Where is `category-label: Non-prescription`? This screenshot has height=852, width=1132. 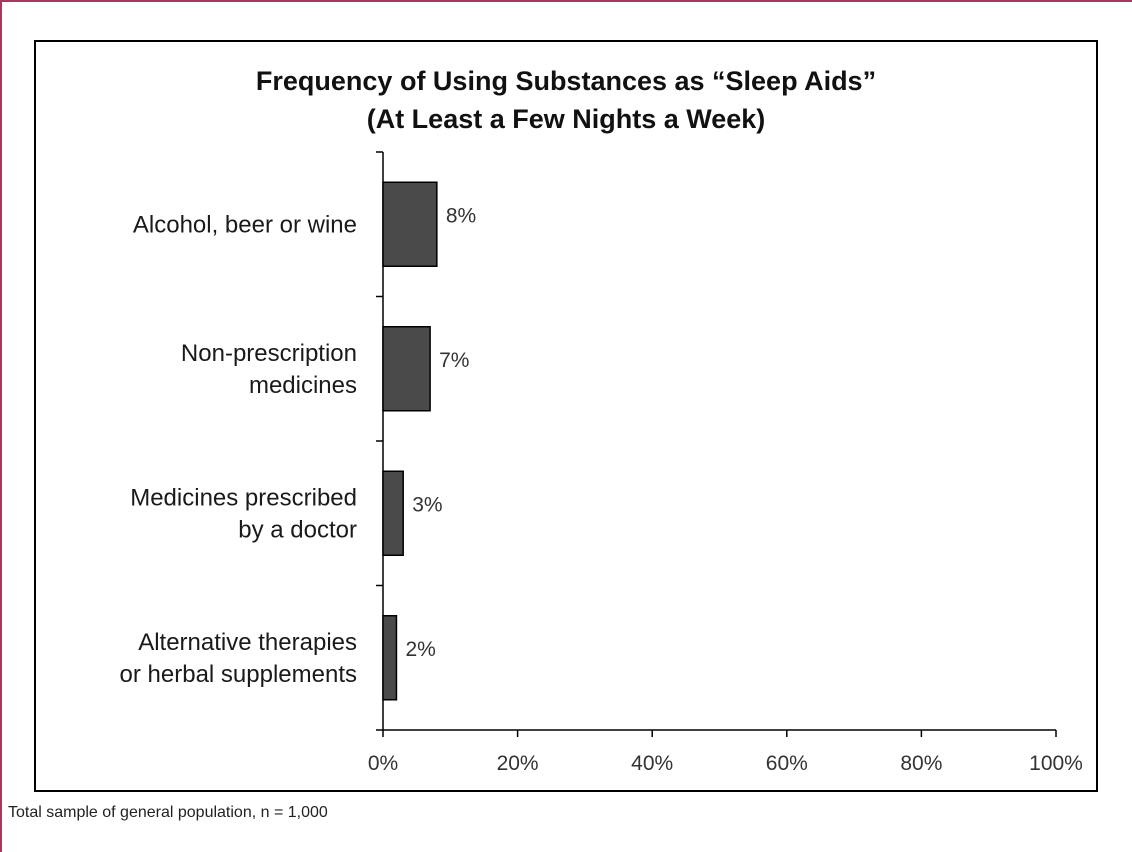
category-label: Non-prescription is located at coordinates (269, 353).